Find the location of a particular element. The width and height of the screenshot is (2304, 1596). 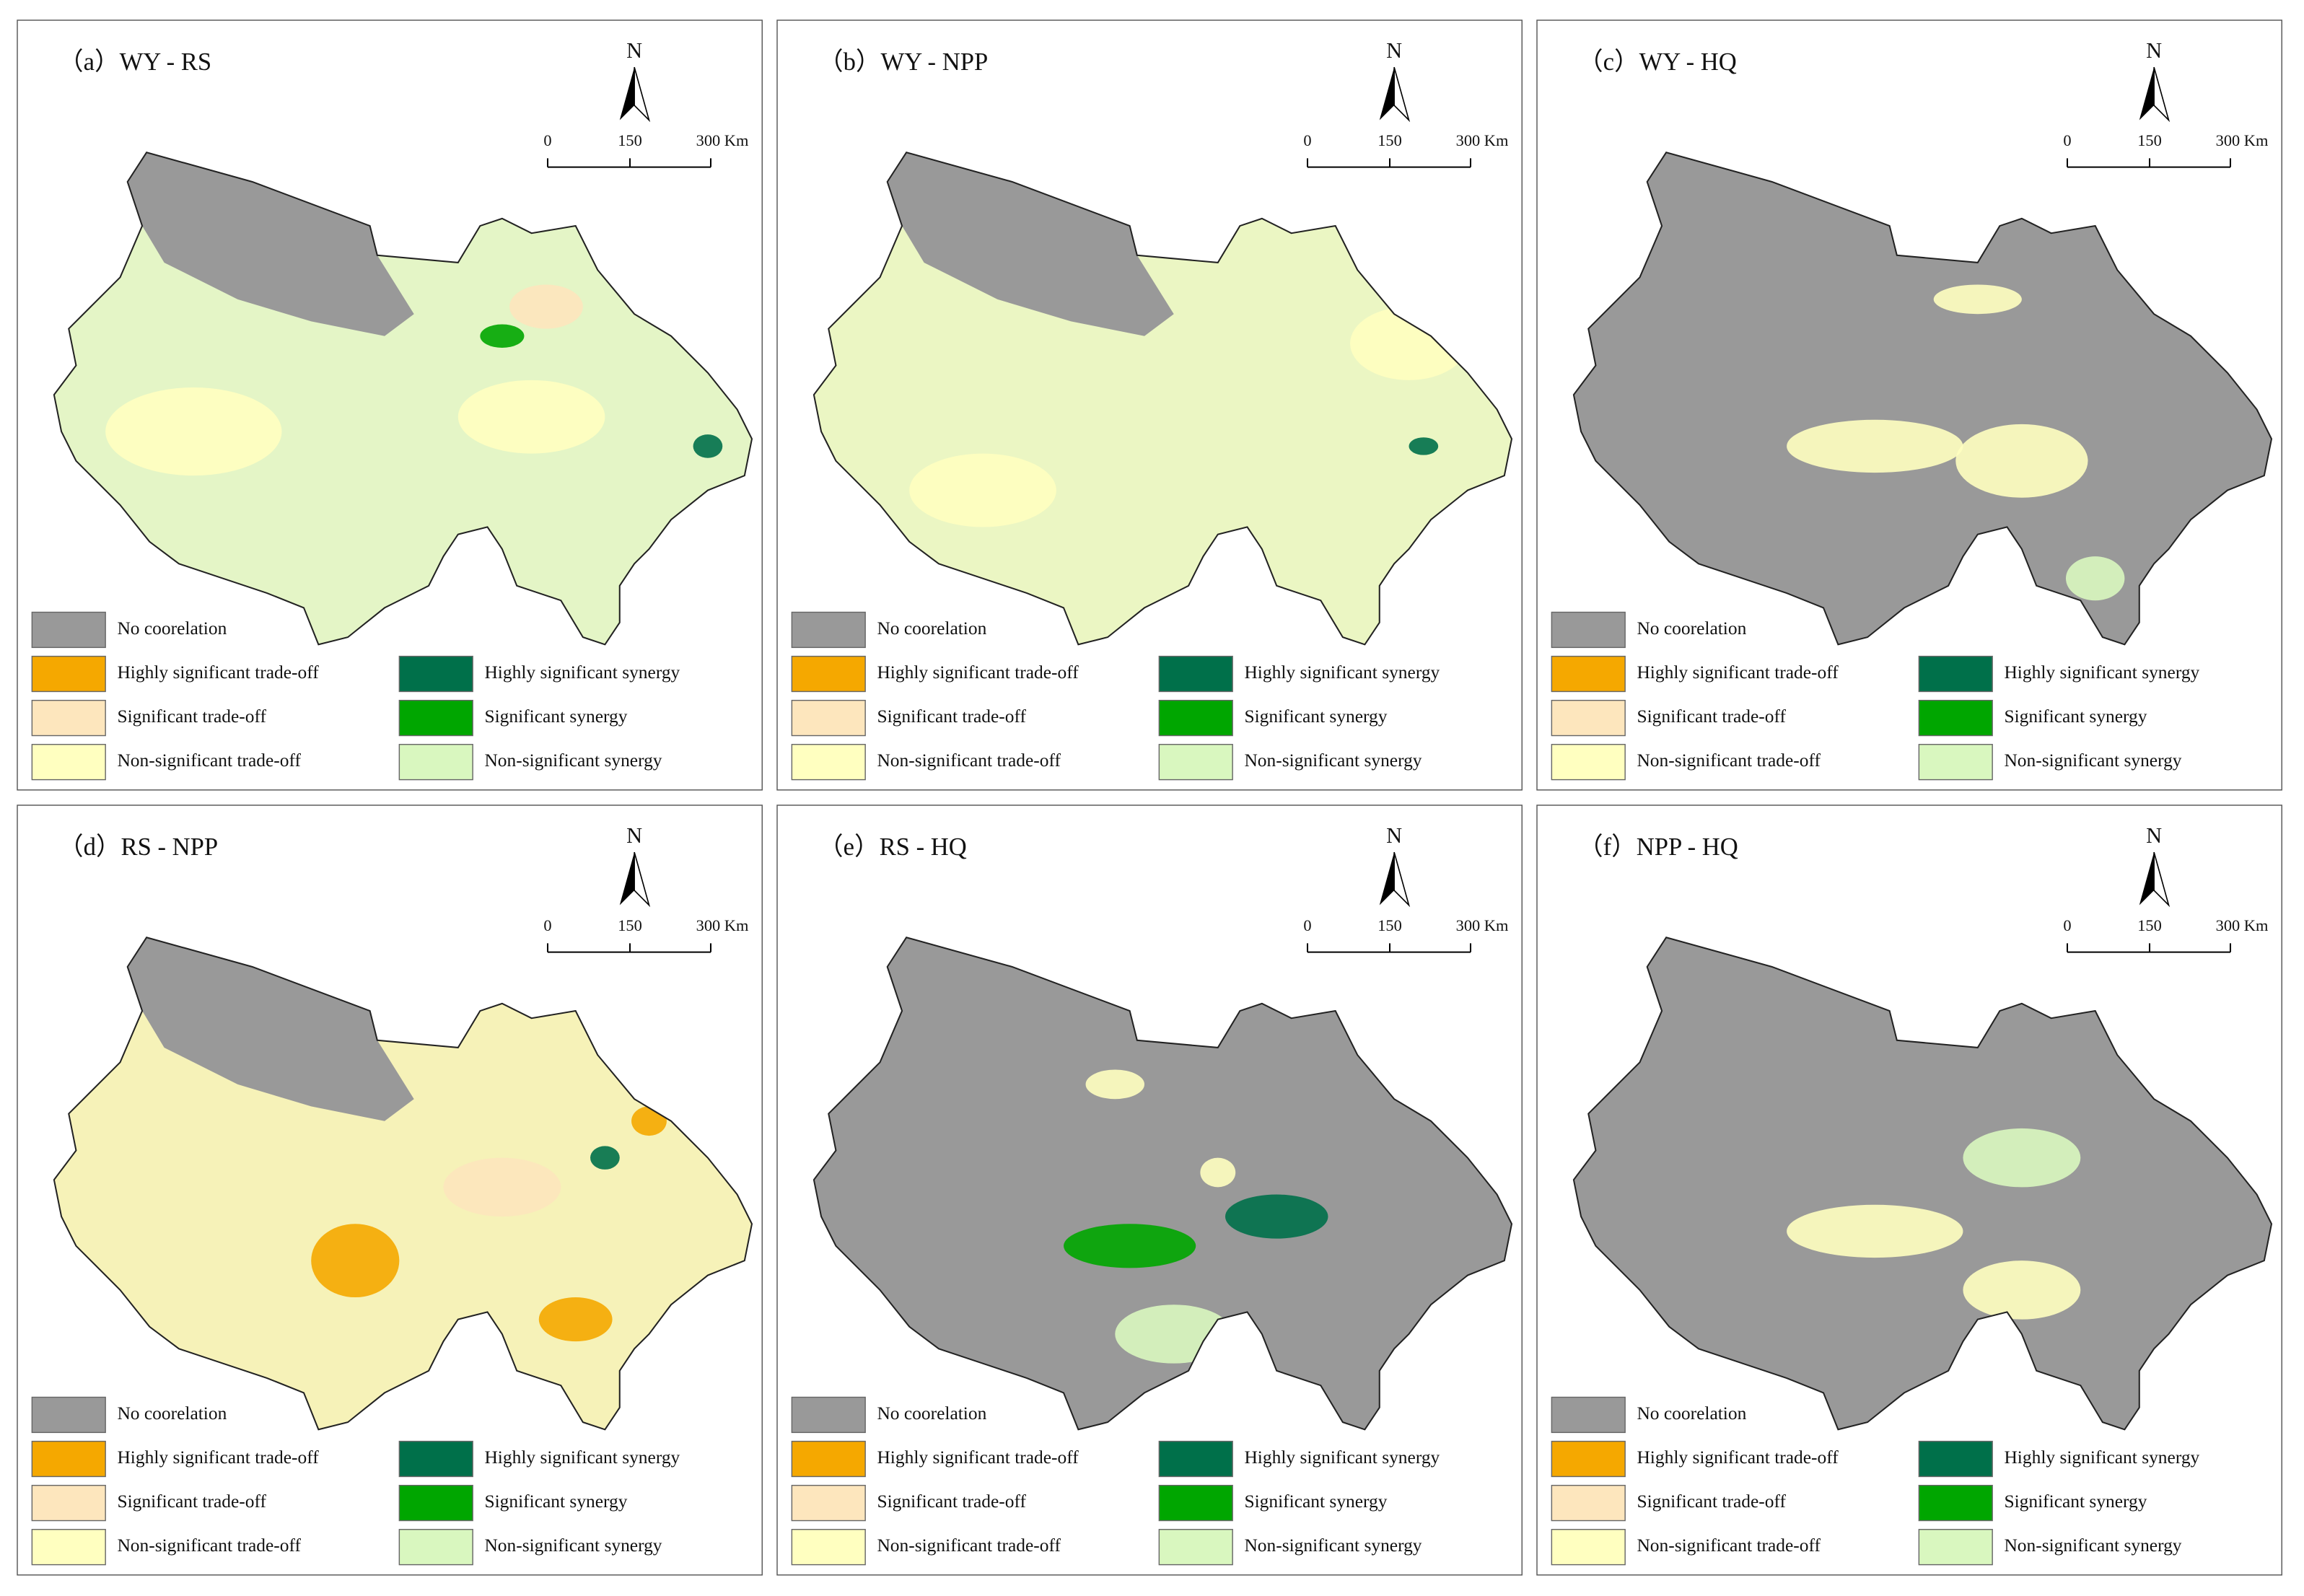

panel-title: （d）RS - NPP is located at coordinates (138, 847).